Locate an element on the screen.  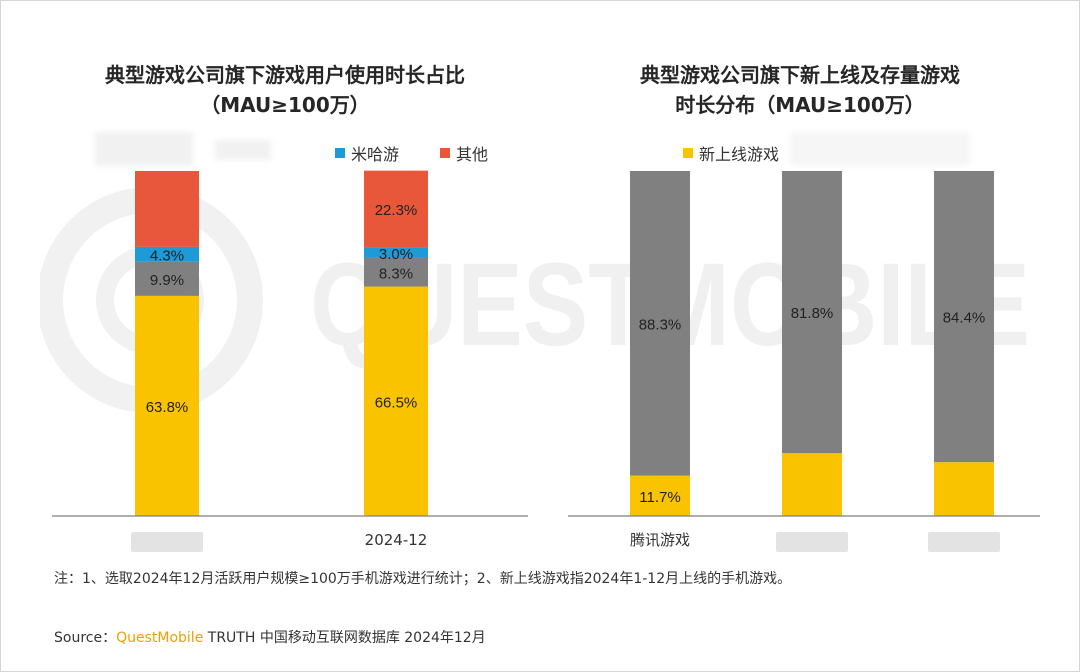
bar-segment-c1-s1-k2 is located at coordinates (964, 317).